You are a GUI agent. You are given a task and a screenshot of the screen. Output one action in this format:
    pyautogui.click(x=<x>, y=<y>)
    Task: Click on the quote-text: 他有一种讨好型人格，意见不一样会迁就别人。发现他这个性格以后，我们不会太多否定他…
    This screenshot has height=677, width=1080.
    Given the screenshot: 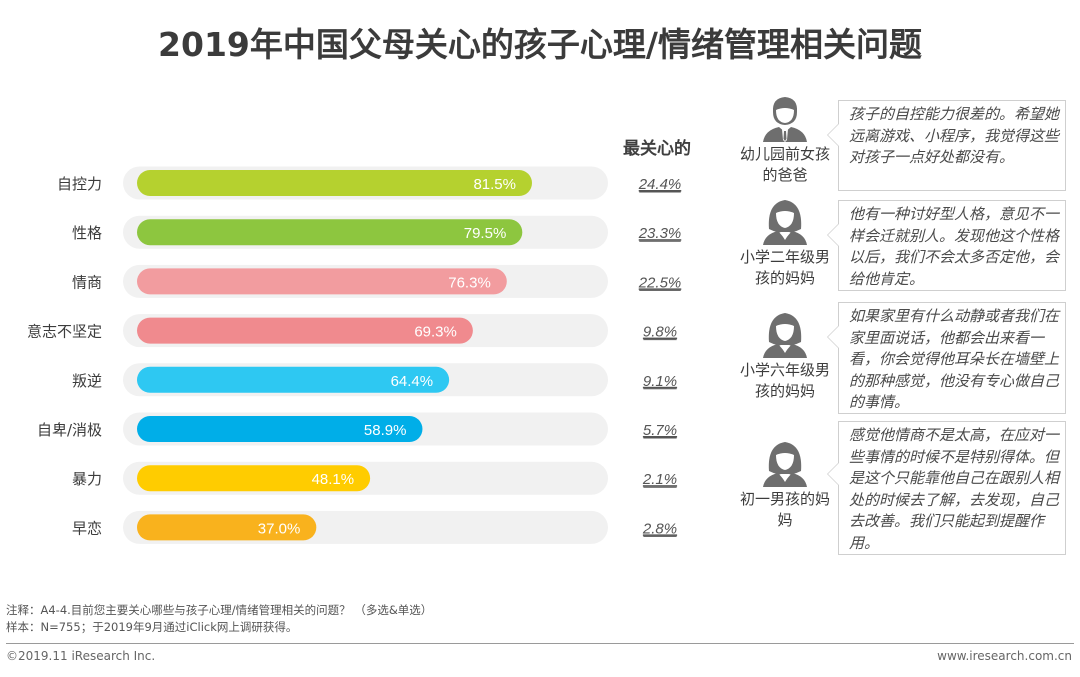 What is the action you would take?
    pyautogui.click(x=954, y=246)
    